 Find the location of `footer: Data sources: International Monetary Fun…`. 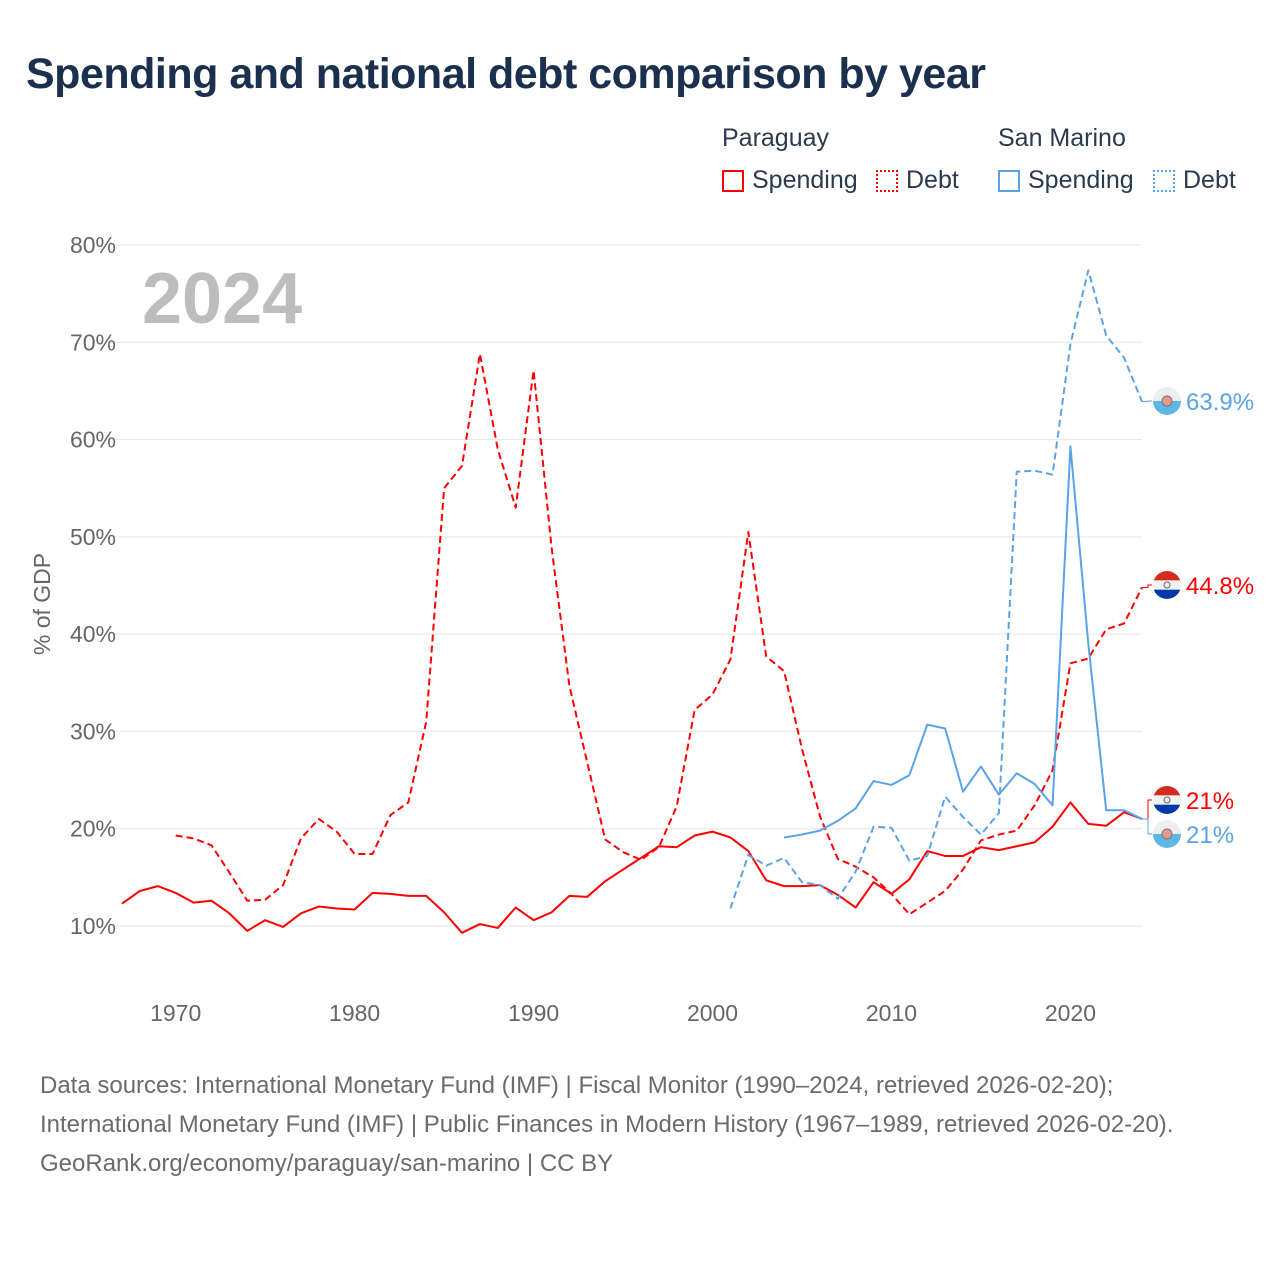

footer: Data sources: International Monetary Fun… is located at coordinates (640, 1124).